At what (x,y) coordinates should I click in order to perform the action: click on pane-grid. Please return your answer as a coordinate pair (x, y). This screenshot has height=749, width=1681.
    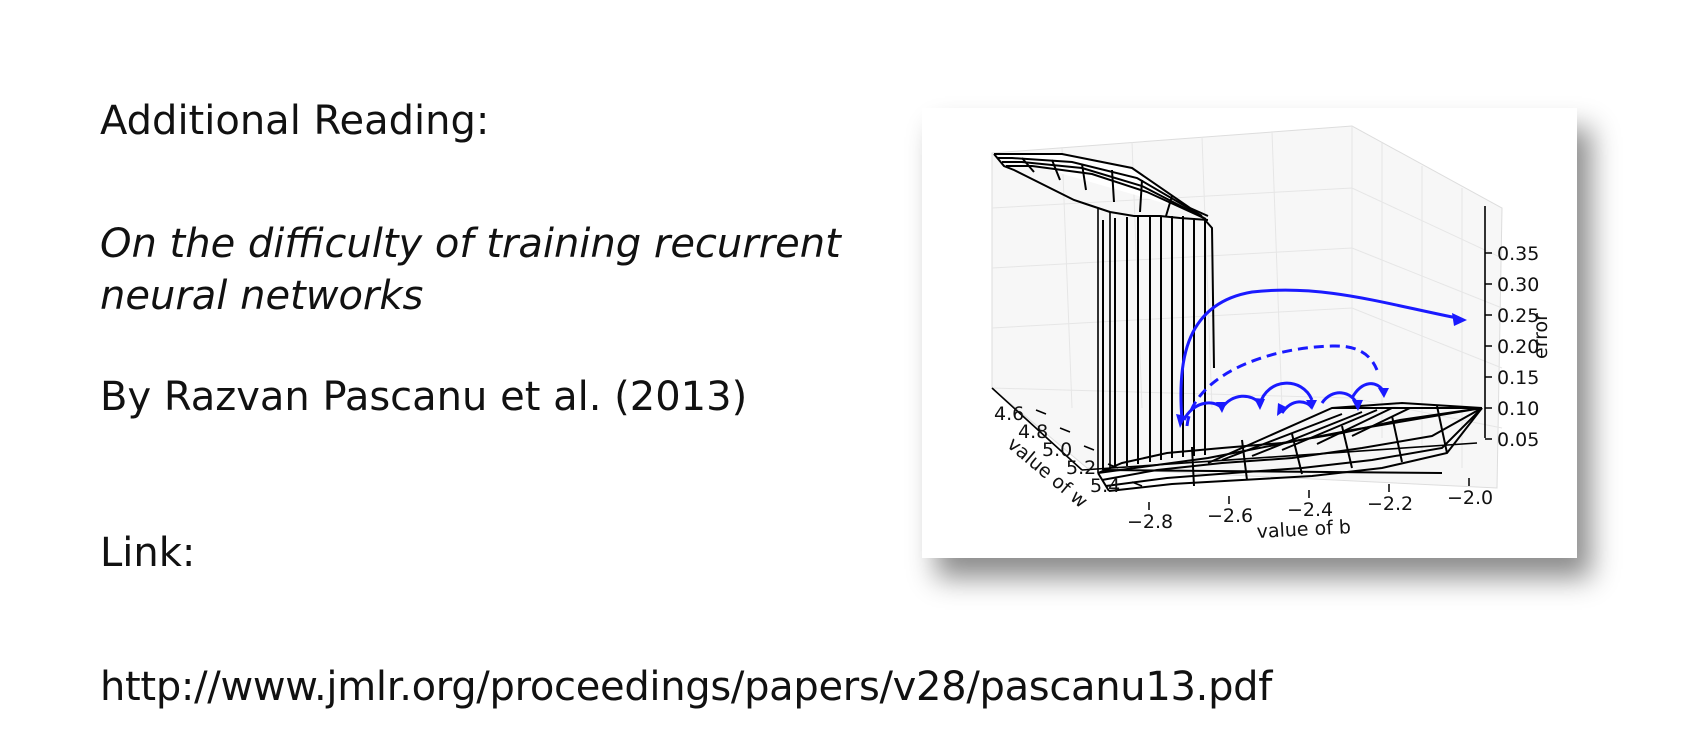
    Looking at the image, I should click on (1247, 307).